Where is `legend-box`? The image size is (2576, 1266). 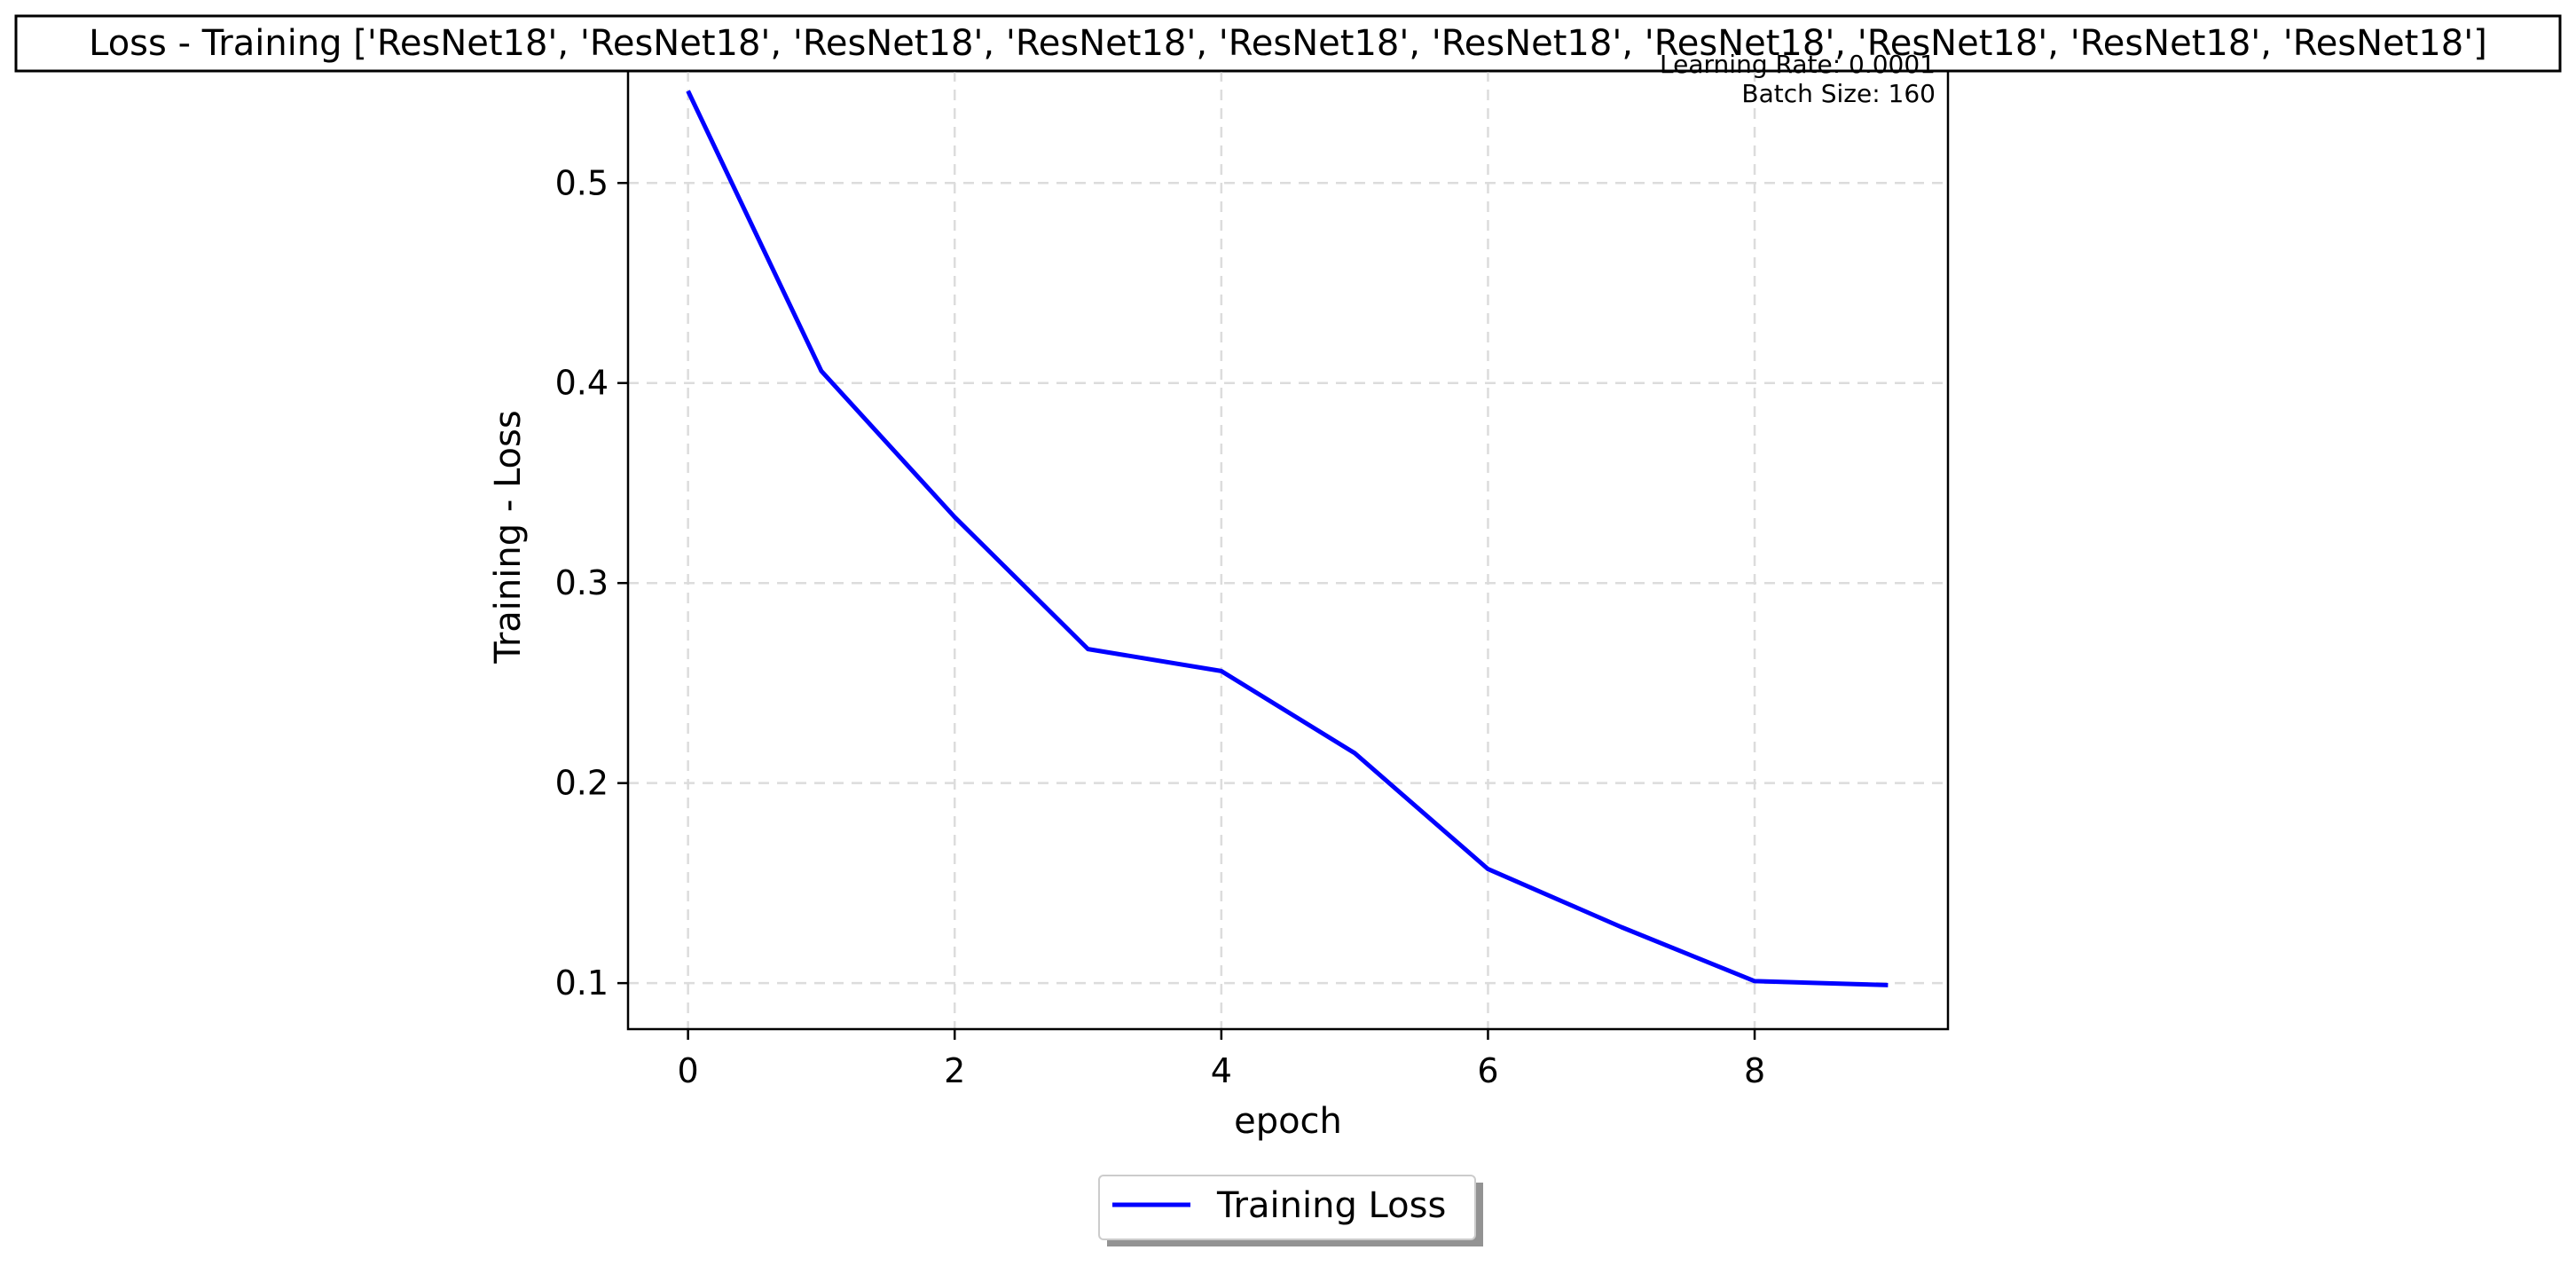
legend-box is located at coordinates (1287, 1207).